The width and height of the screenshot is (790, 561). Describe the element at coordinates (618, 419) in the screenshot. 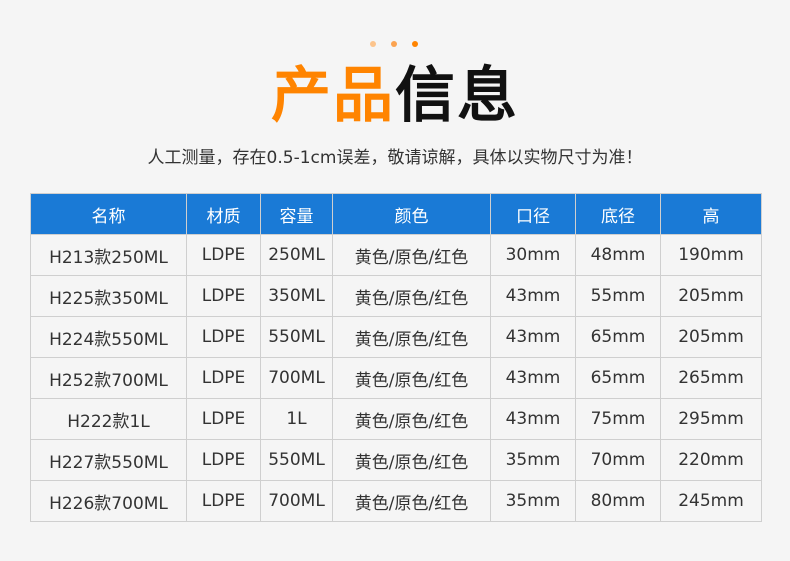

I see `table-cell: 75mm` at that location.